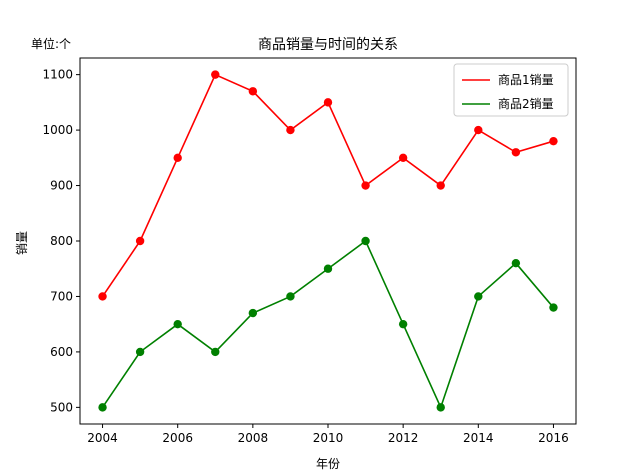 Image resolution: width=640 pixels, height=476 pixels. I want to click on x-tick-label: 2012, so click(403, 438).